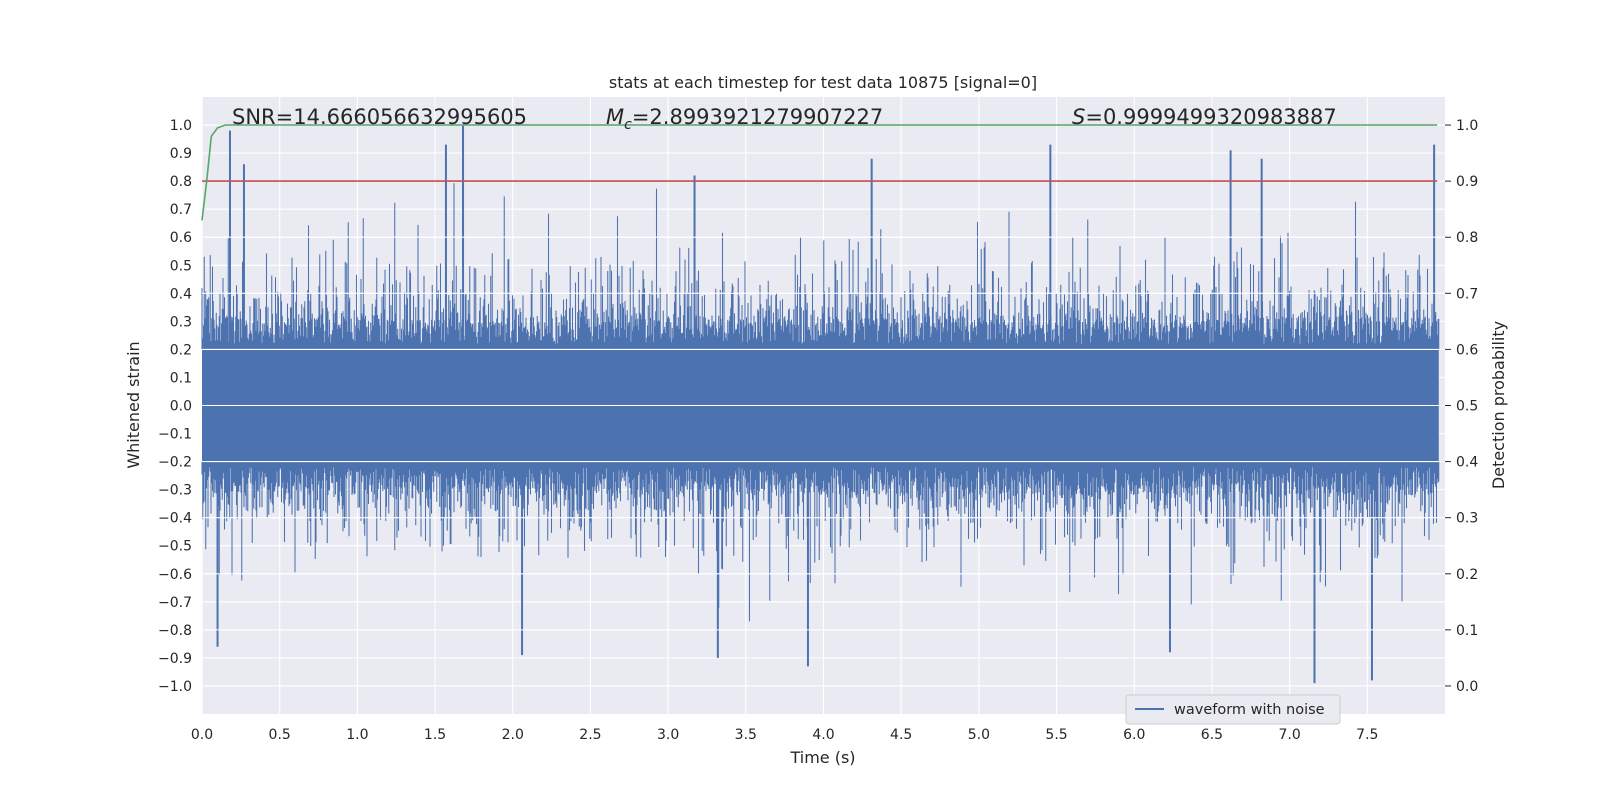 This screenshot has width=1600, height=800. Describe the element at coordinates (979, 735) in the screenshot. I see `x-tick-label: 5.0` at that location.